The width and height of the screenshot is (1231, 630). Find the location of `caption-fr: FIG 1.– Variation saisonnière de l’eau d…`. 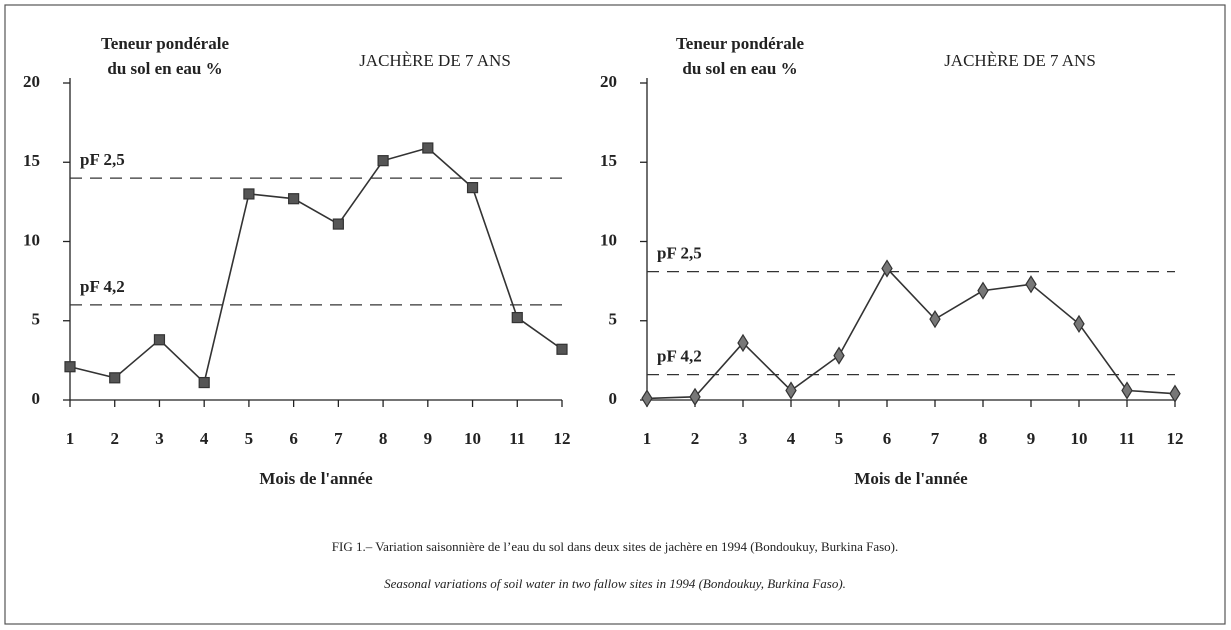

caption-fr: FIG 1.– Variation saisonnière de l’eau d… is located at coordinates (615, 546).